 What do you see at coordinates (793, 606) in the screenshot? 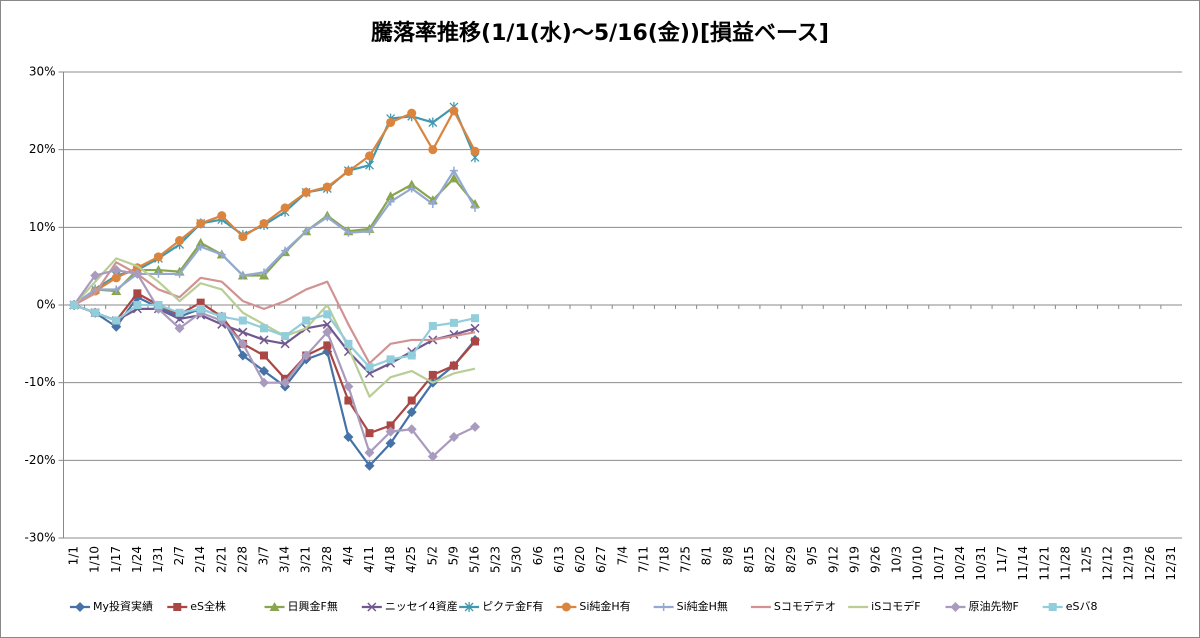
I see `legend-item: Sコモデテオ` at bounding box center [793, 606].